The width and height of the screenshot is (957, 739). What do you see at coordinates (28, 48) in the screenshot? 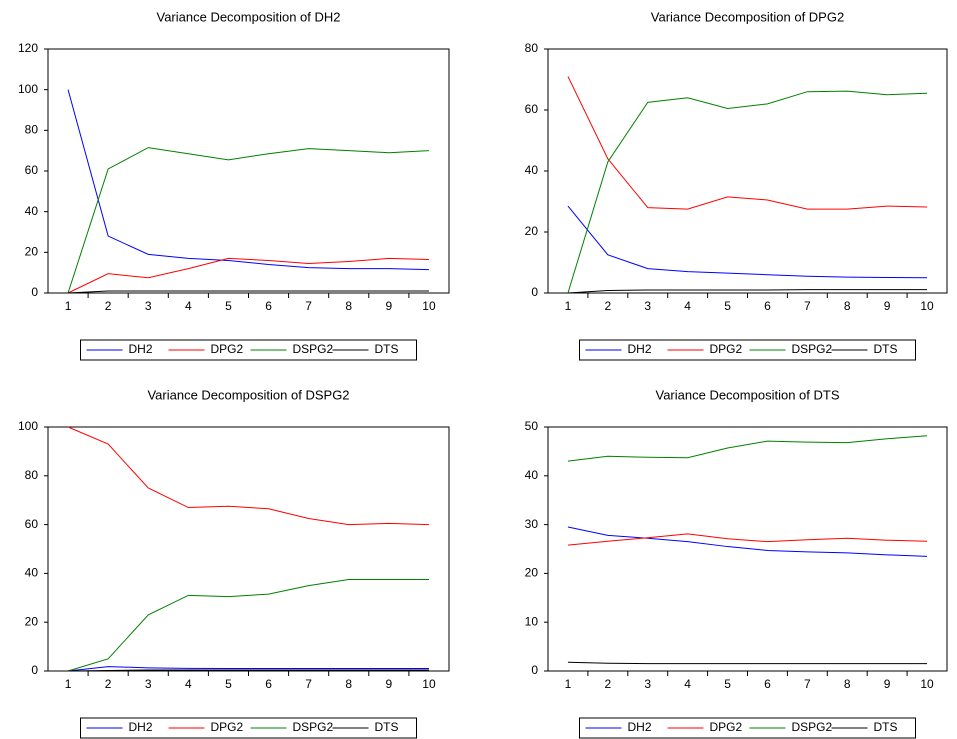
I see `y-tick-label: 120` at bounding box center [28, 48].